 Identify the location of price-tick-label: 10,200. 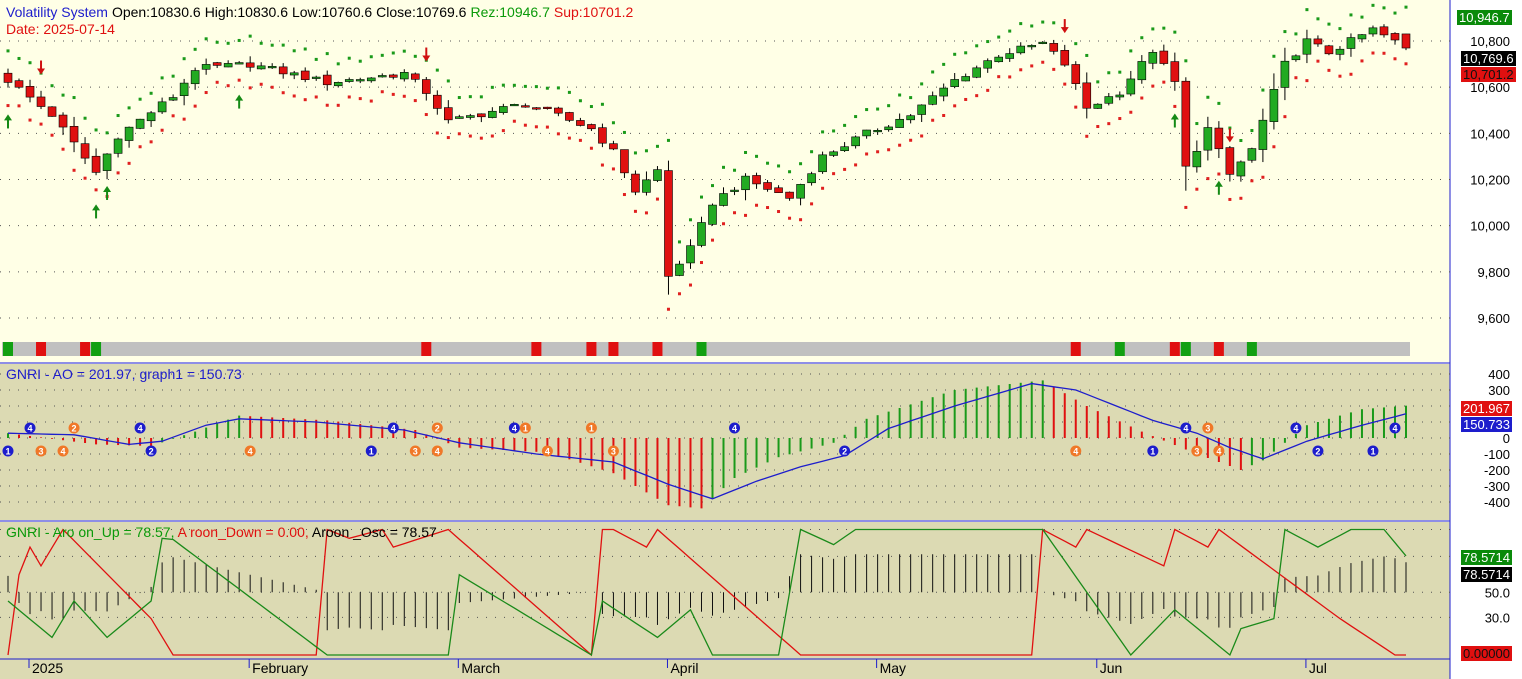
(1490, 180).